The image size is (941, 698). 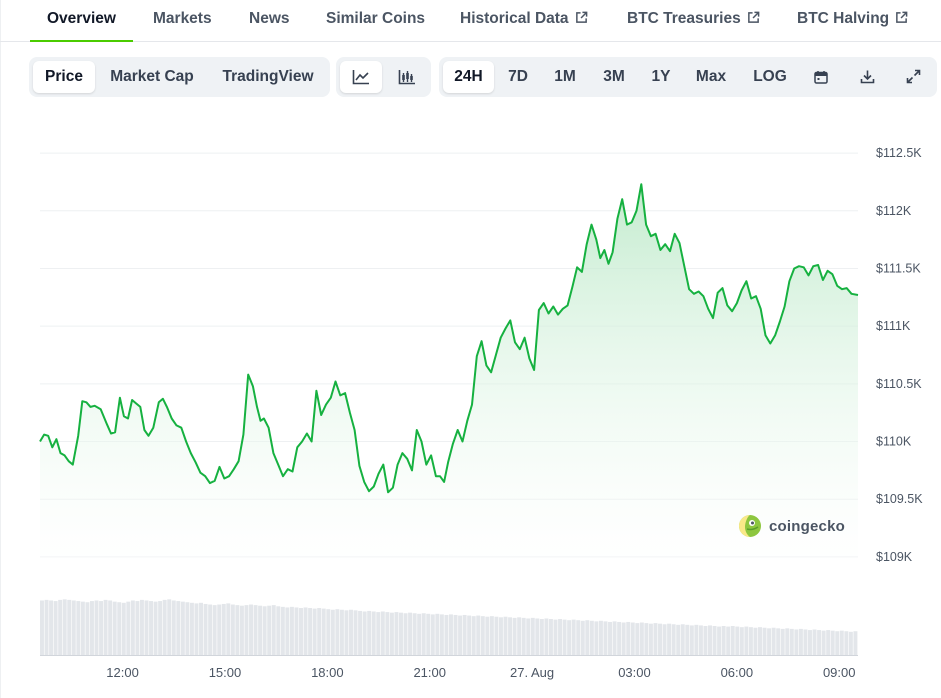 I want to click on x-tick-label: 03:00, so click(x=634, y=672).